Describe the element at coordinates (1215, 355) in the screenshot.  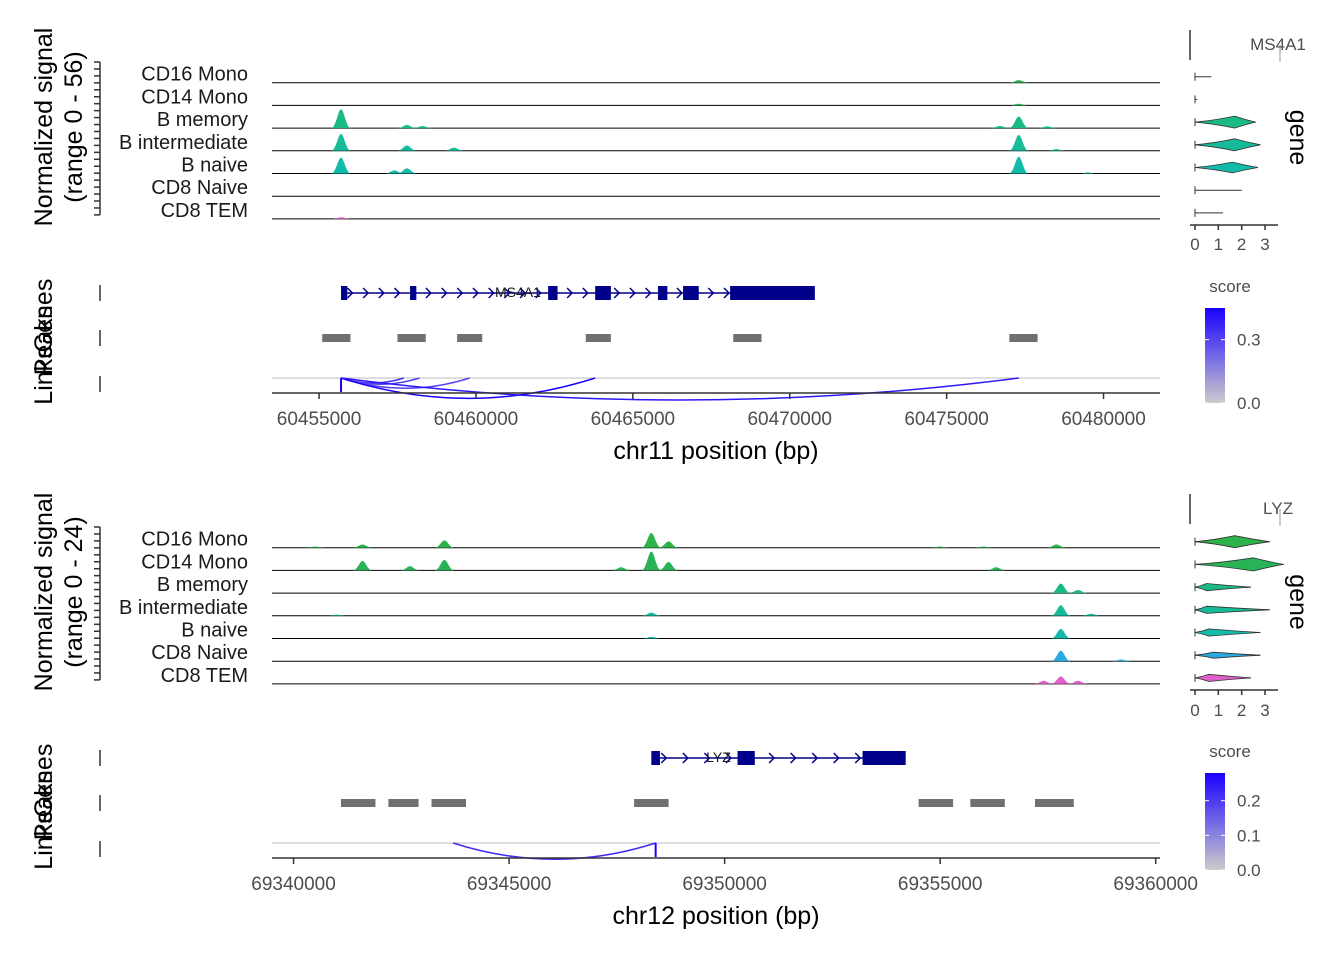
I see `score-legend-bar` at that location.